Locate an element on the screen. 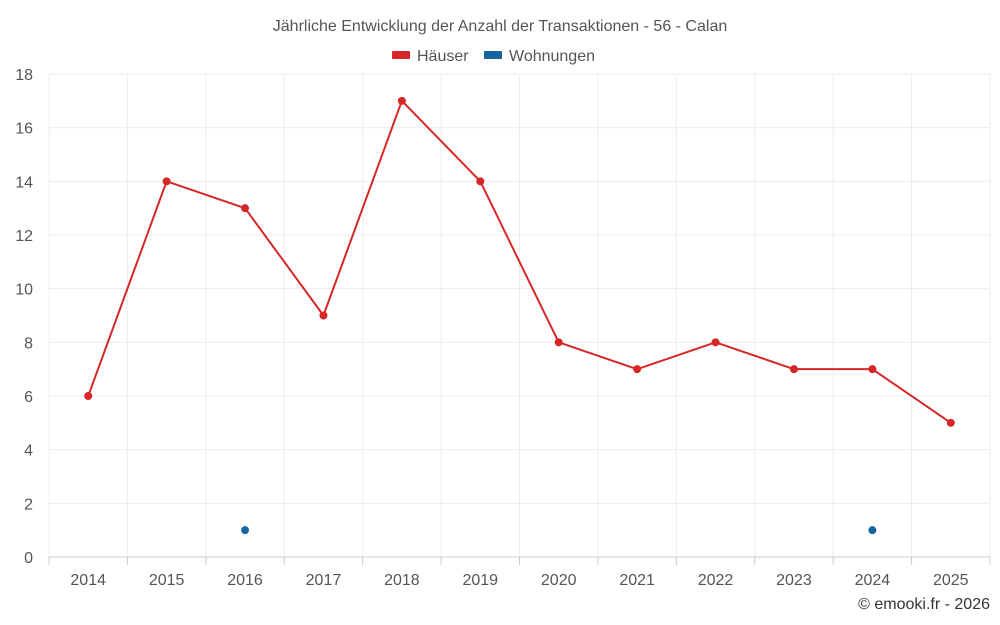 Image resolution: width=1000 pixels, height=625 pixels. y-tick-label: 14 is located at coordinates (24, 182).